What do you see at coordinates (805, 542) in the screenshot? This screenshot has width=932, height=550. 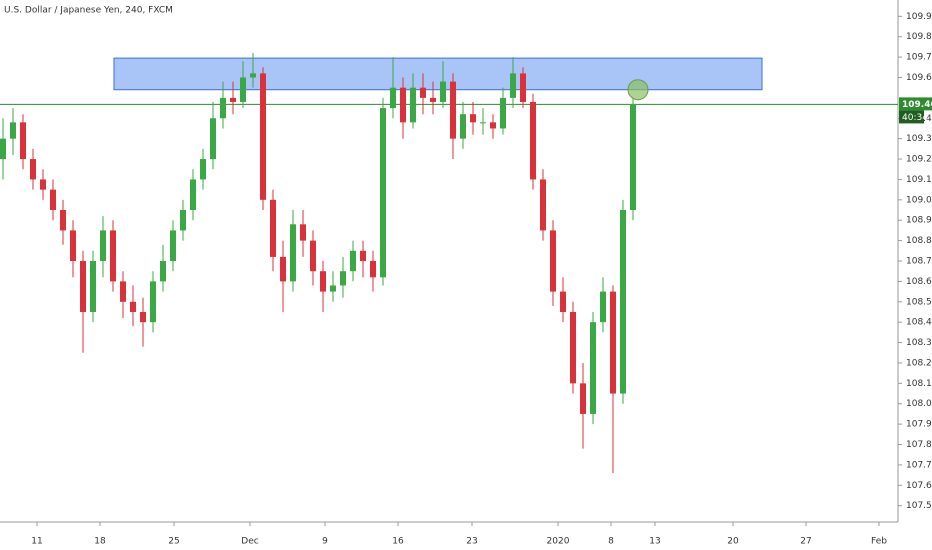 I see `x-tick-label: 27` at bounding box center [805, 542].